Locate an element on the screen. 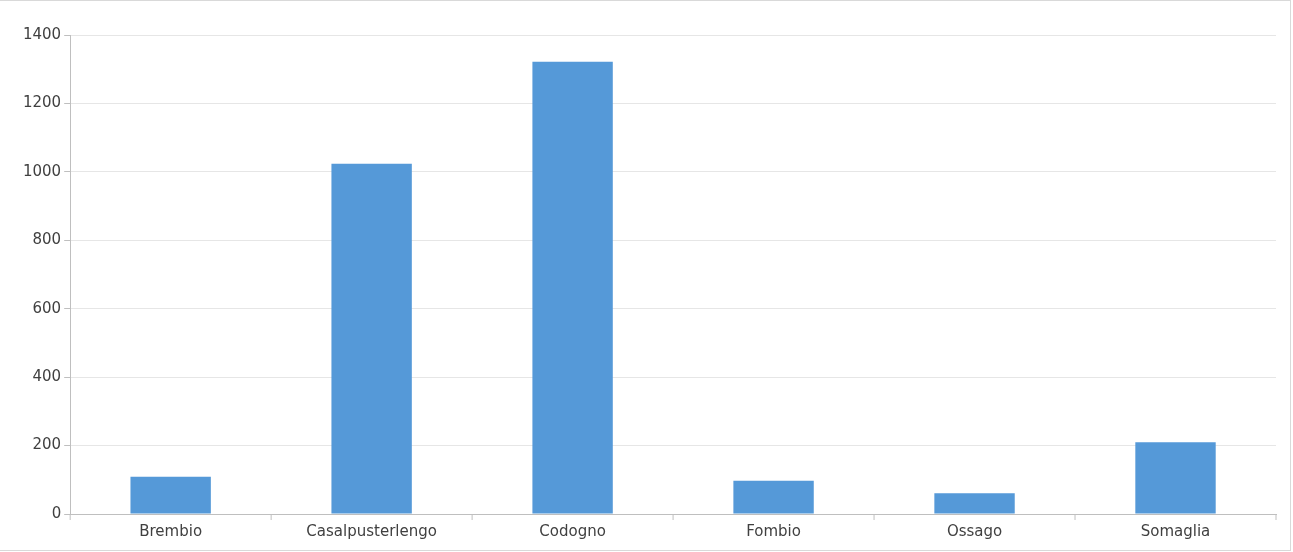 The height and width of the screenshot is (552, 1293). y-tick-label: 1000 is located at coordinates (42, 170).